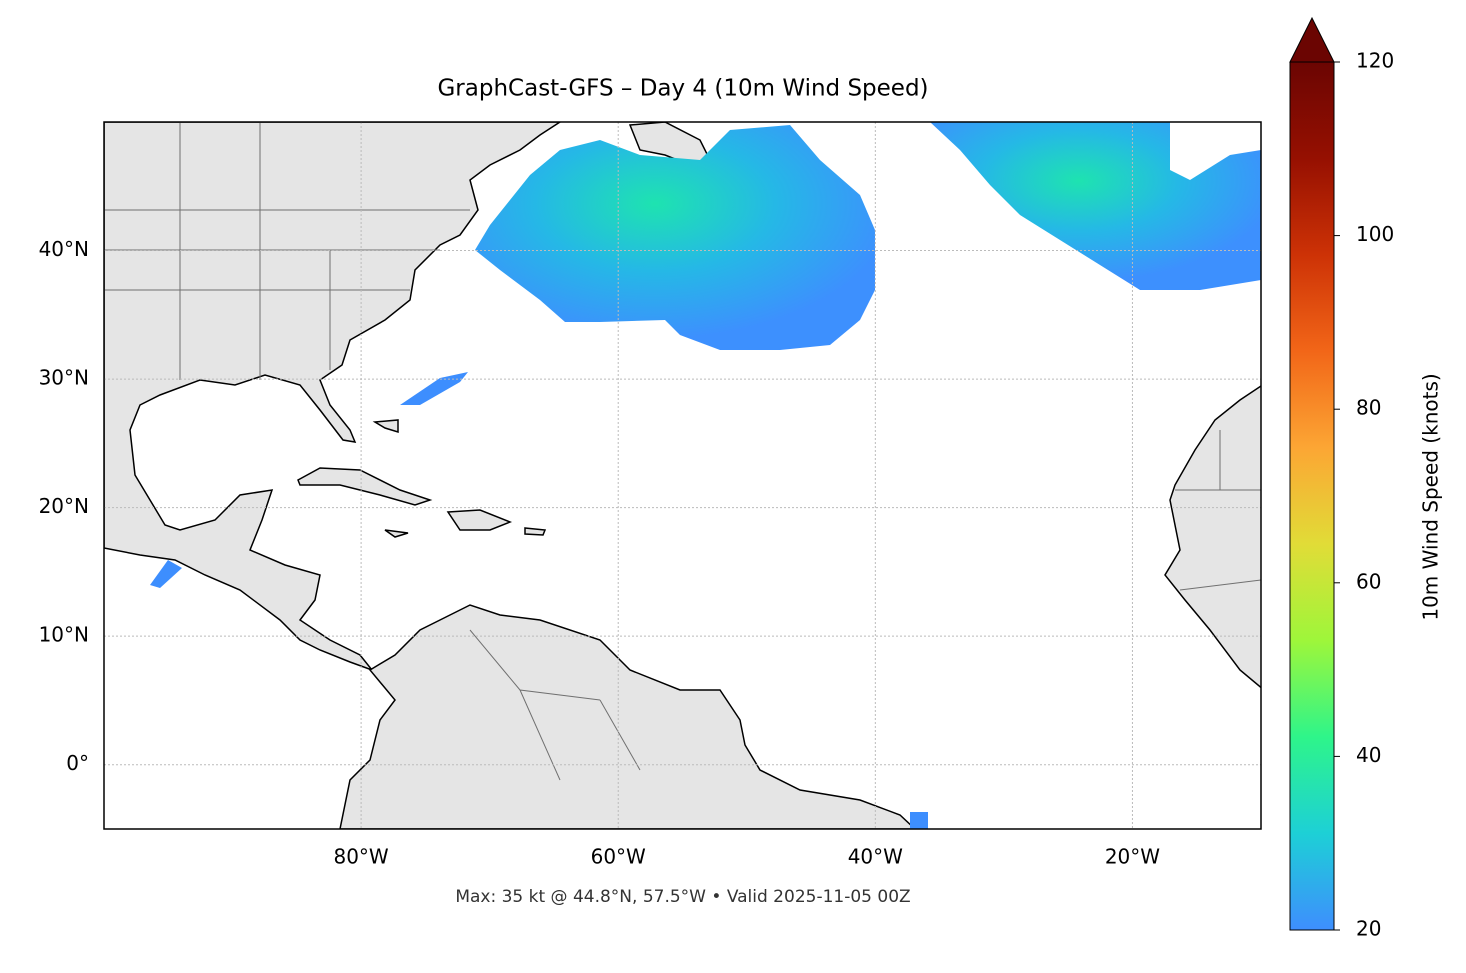  I want to click on colorbar-tick-label: 20, so click(1368, 929).